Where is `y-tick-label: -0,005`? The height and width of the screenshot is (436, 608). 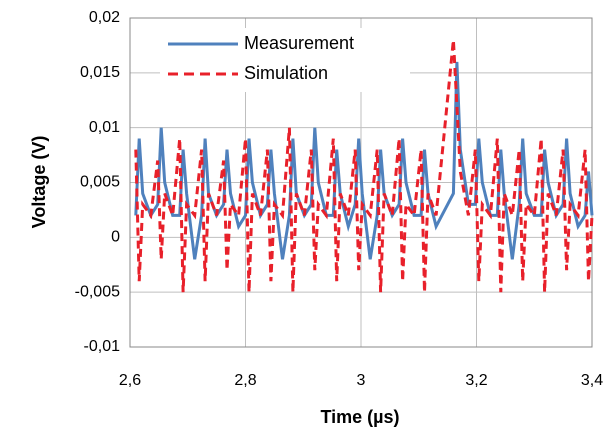
y-tick-label: -0,005 is located at coordinates (97, 291).